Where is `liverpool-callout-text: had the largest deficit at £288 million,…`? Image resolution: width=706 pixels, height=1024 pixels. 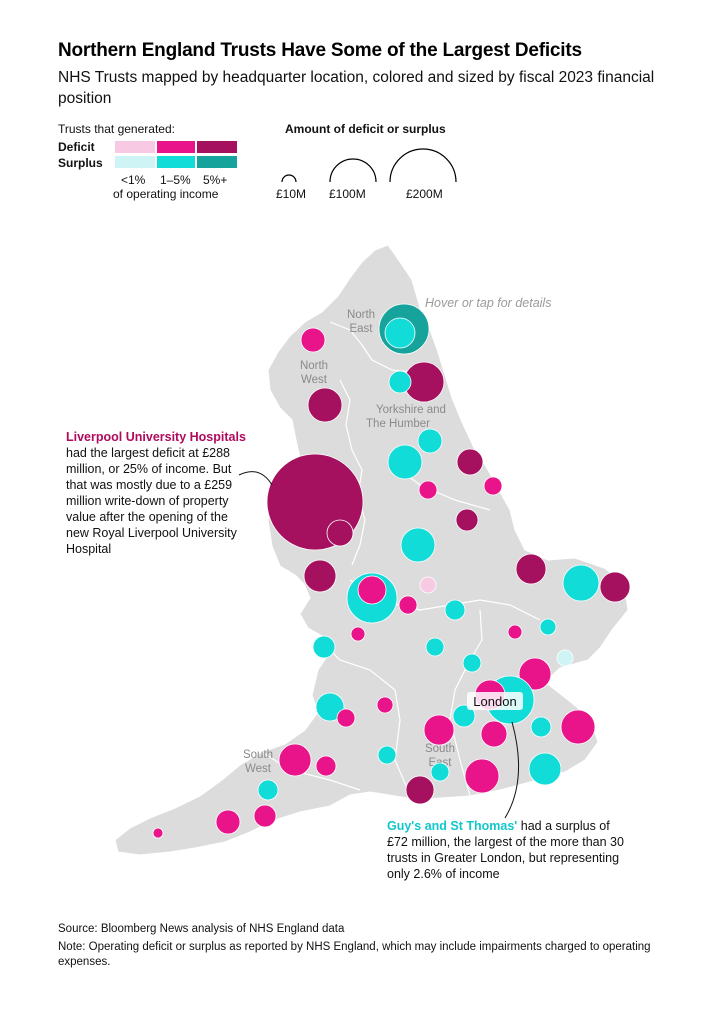 liverpool-callout-text: had the largest deficit at £288 million,… is located at coordinates (151, 501).